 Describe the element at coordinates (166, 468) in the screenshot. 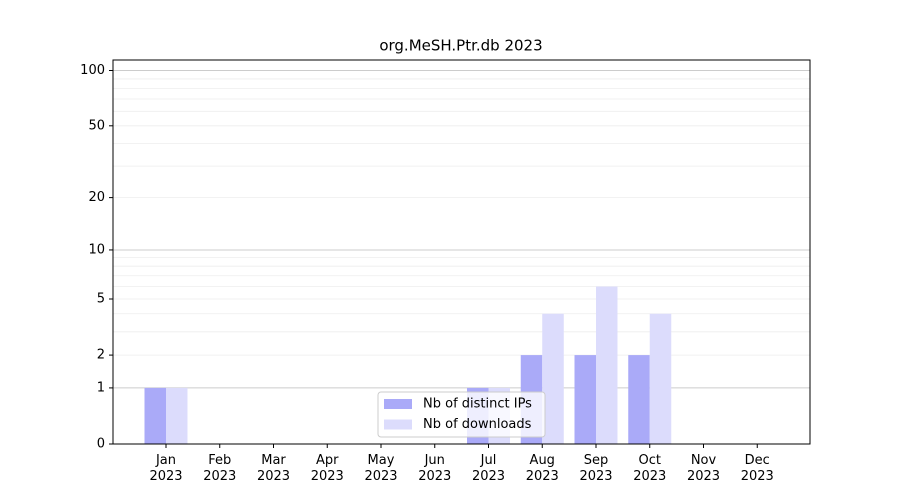

I see `x-tick-label: Jan 2023` at that location.